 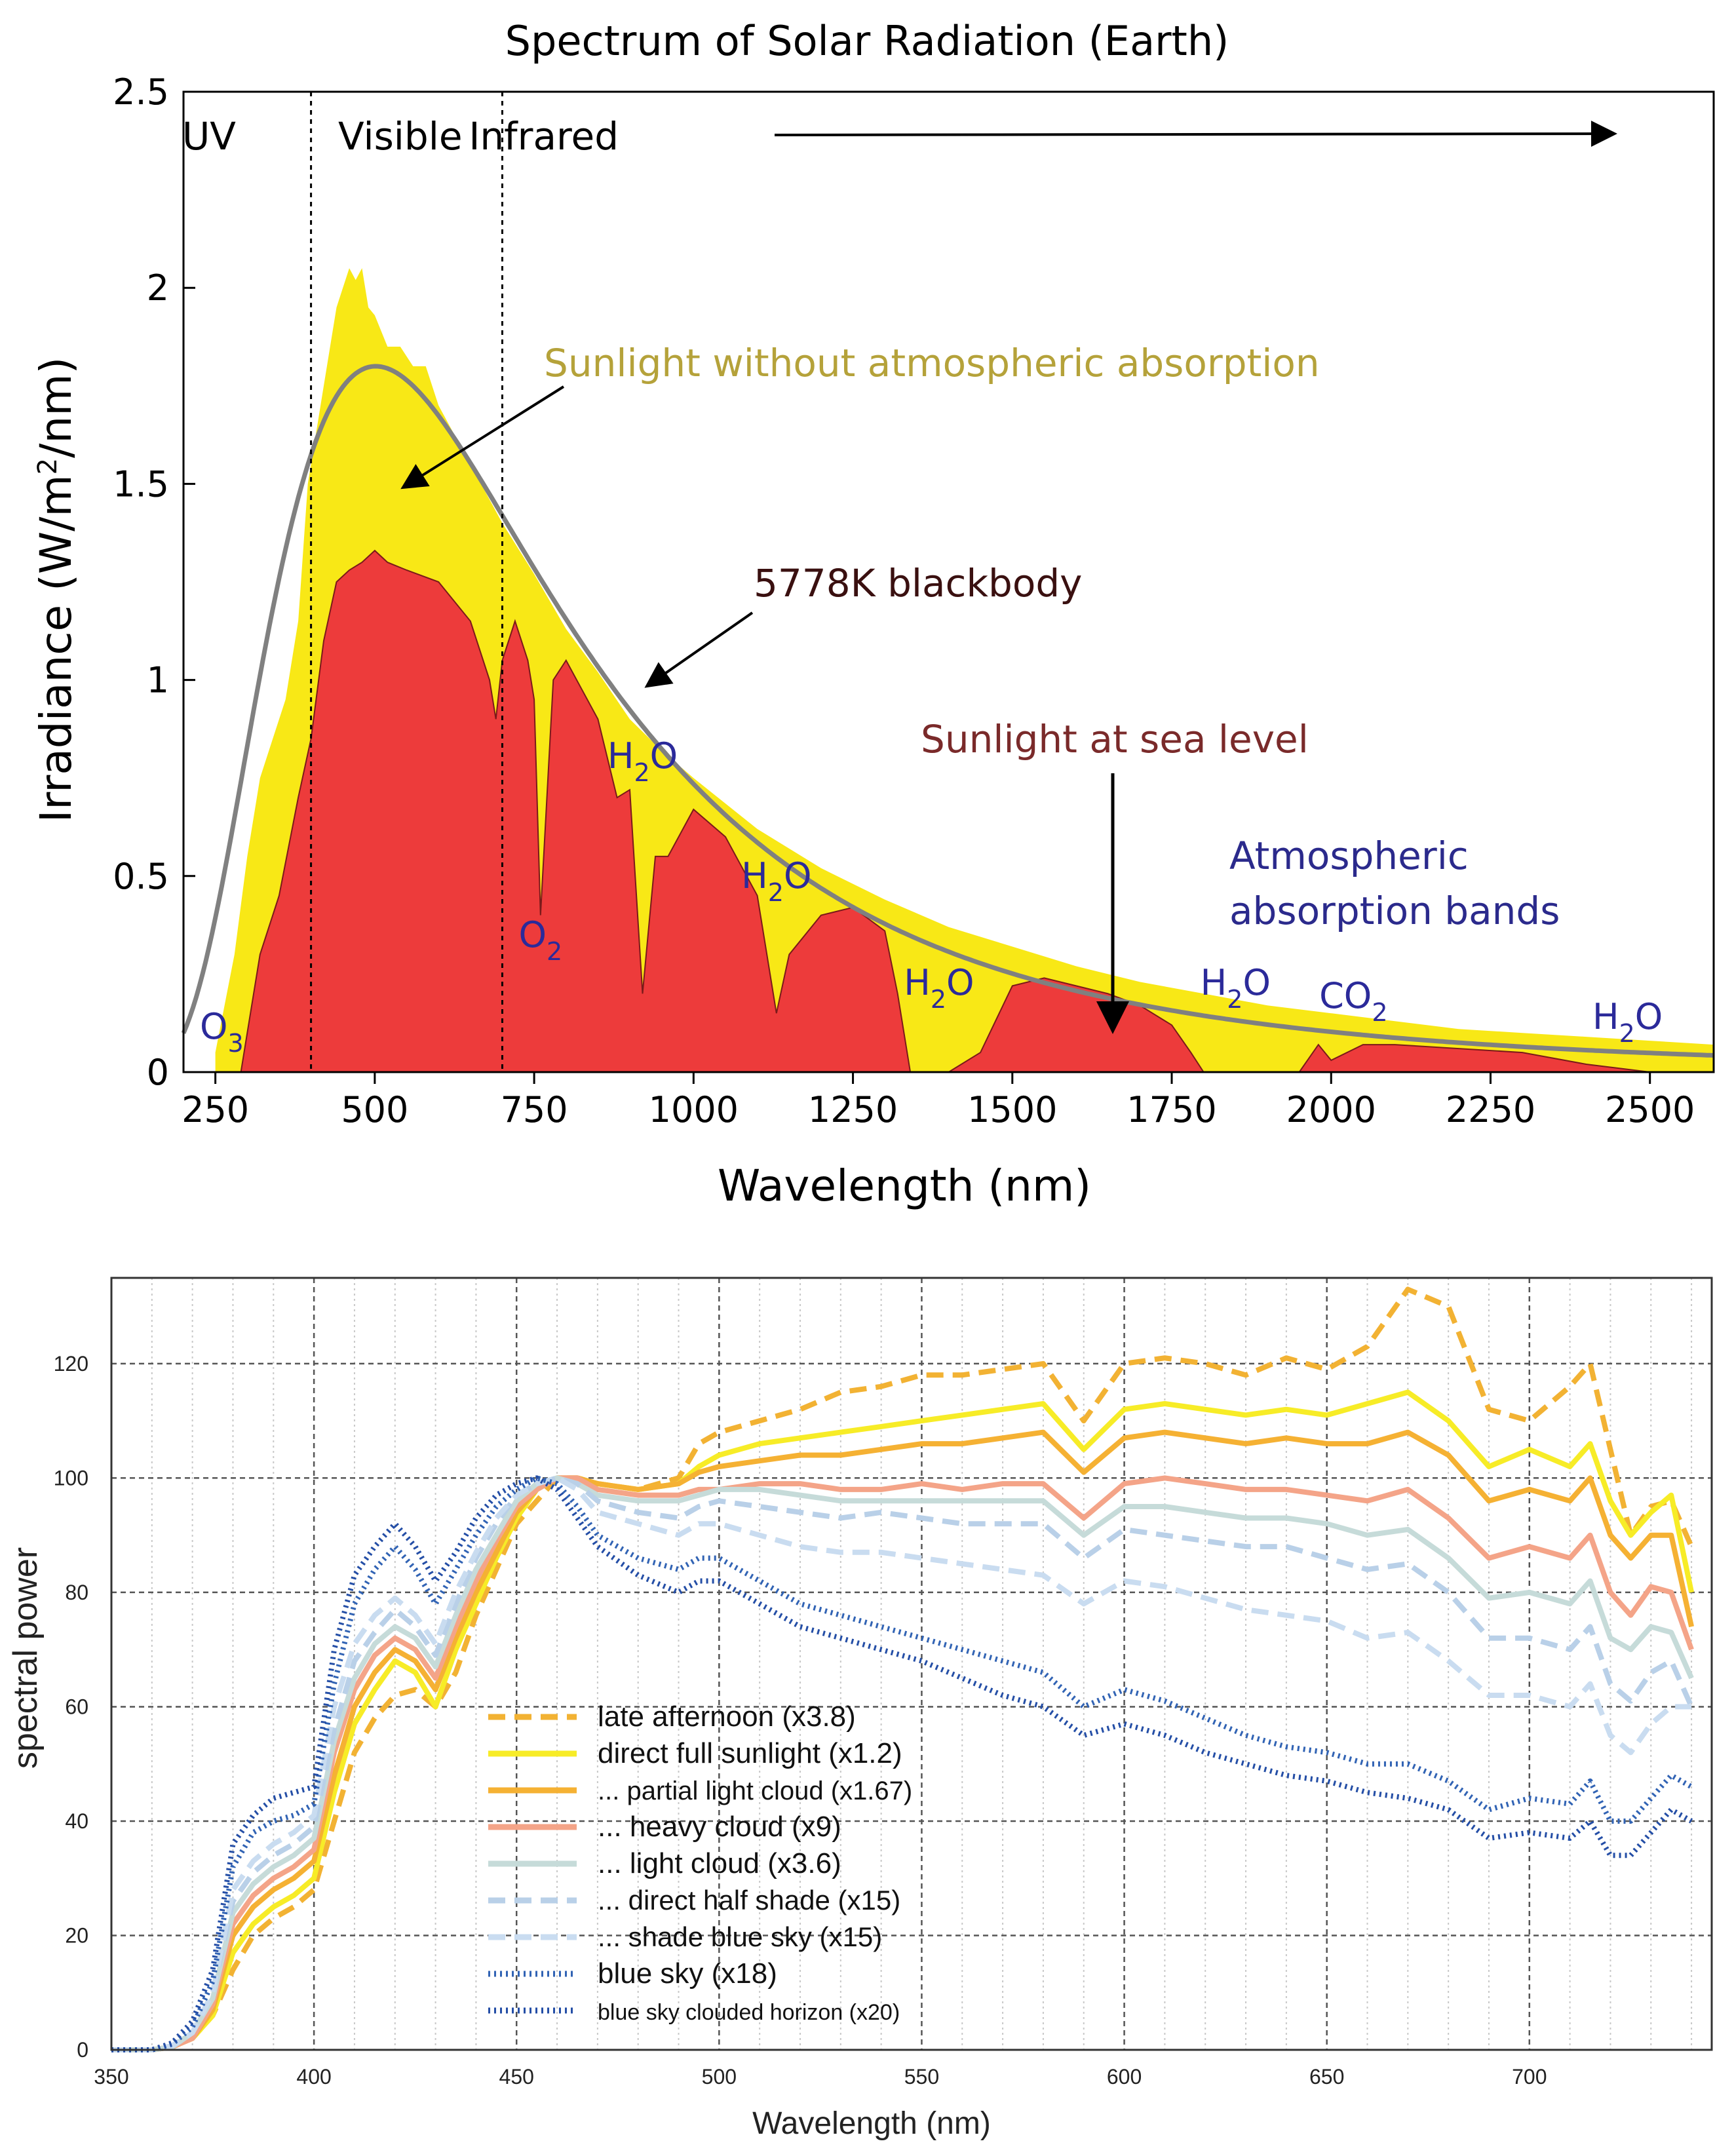 What do you see at coordinates (1650, 1109) in the screenshot?
I see `x-tick-label: 2500` at bounding box center [1650, 1109].